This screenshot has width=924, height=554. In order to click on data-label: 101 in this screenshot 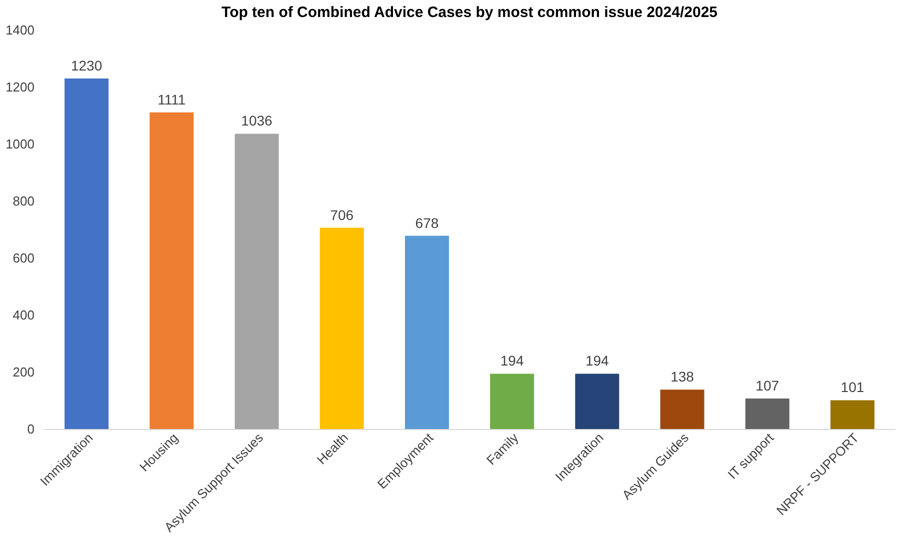, I will do `click(852, 387)`.